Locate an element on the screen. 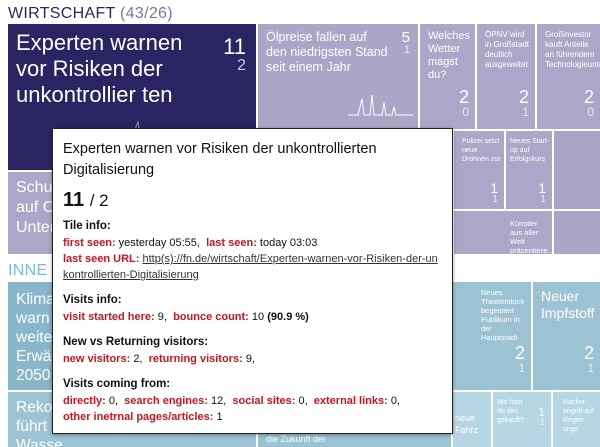 Image resolution: width=600 pixels, height=447 pixels. returning-visitors-value: 9, is located at coordinates (250, 359).